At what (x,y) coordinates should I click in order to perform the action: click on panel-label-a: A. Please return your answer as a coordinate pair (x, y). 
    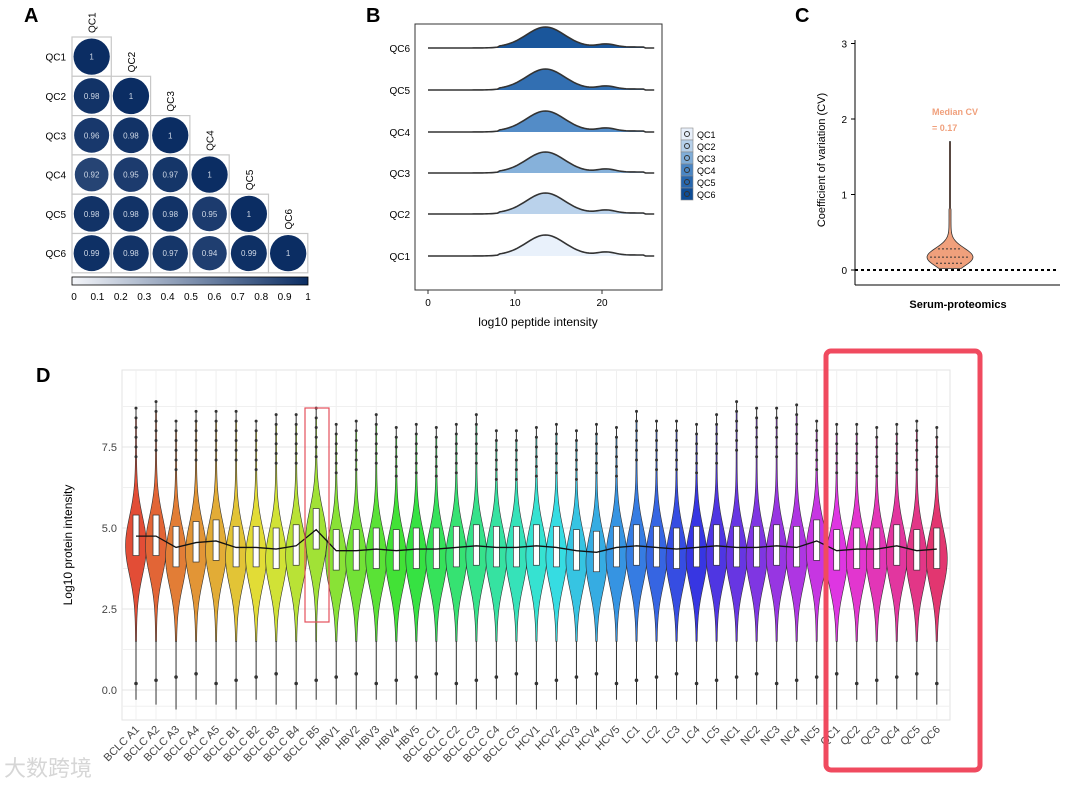
    Looking at the image, I should click on (31, 16).